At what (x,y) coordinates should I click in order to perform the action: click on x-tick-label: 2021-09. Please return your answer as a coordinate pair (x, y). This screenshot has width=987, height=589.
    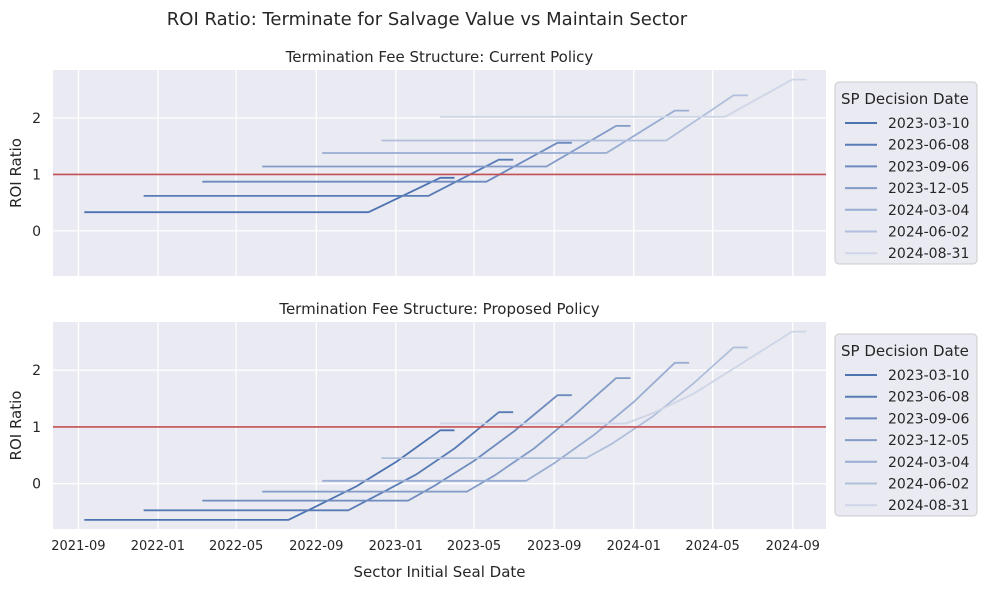
    Looking at the image, I should click on (78, 546).